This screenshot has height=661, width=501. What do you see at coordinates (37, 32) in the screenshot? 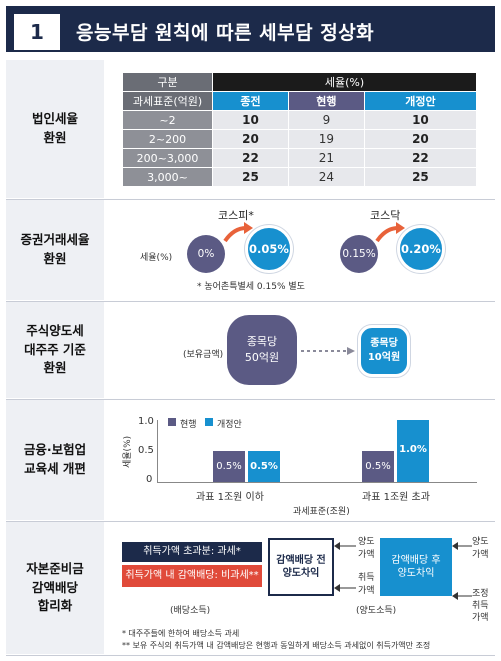
I see `section-number: 1` at bounding box center [37, 32].